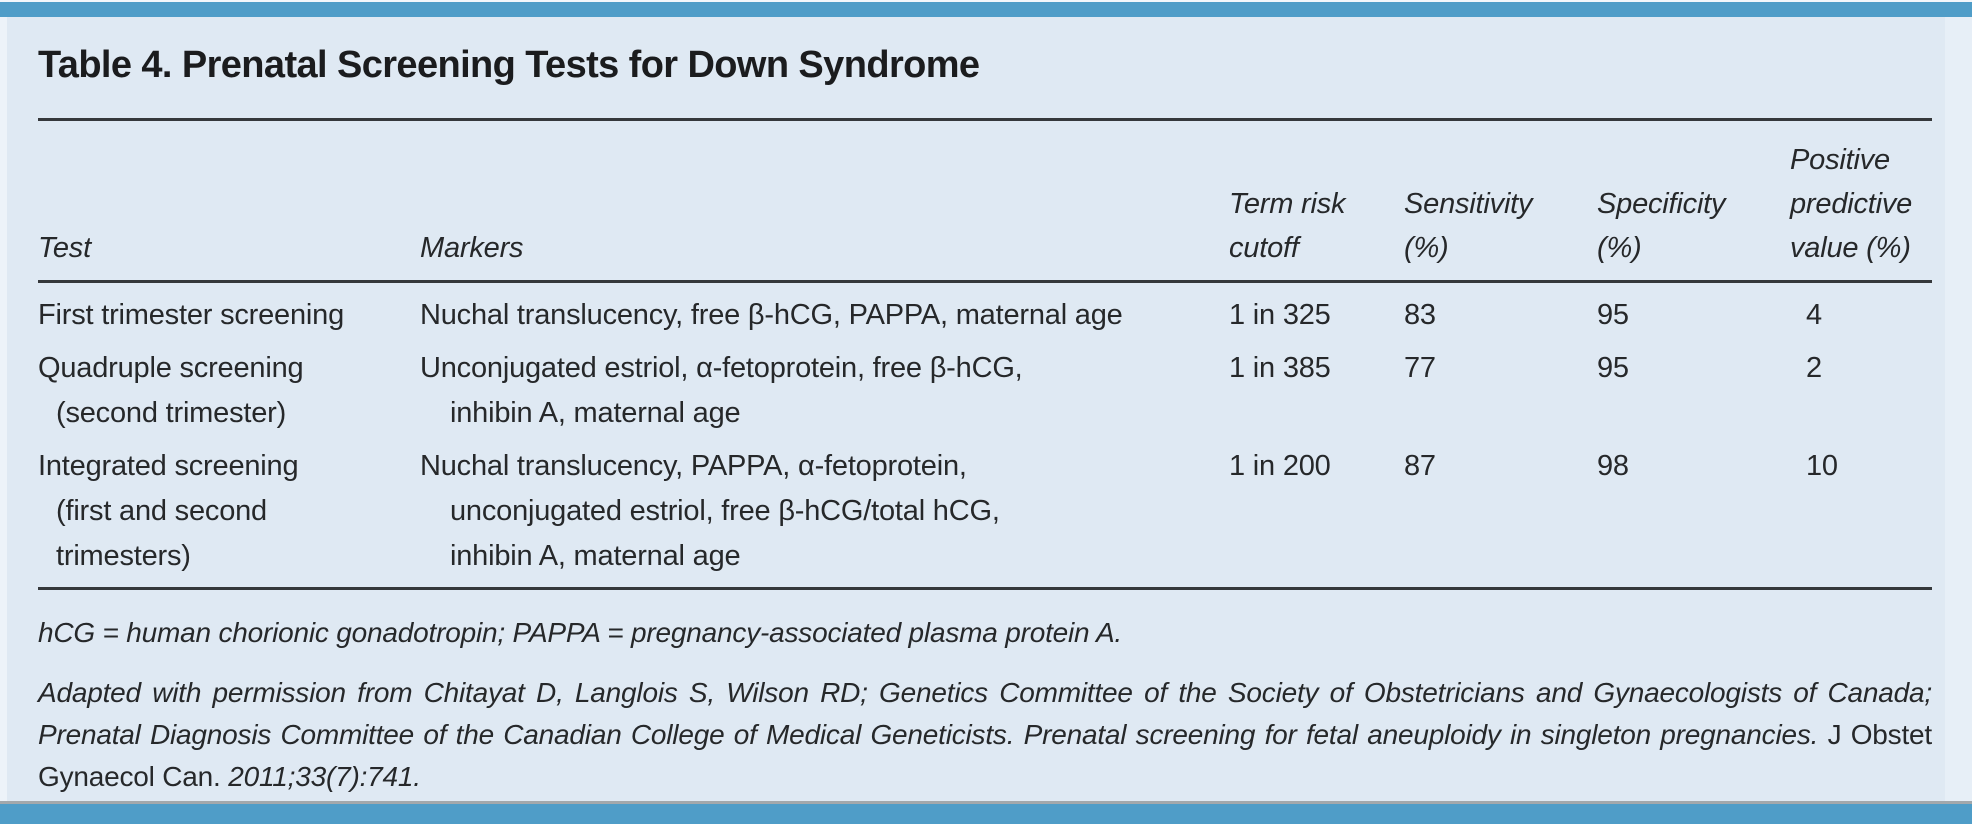  I want to click on citation-tail: 2011;33(7):741., so click(324, 776).